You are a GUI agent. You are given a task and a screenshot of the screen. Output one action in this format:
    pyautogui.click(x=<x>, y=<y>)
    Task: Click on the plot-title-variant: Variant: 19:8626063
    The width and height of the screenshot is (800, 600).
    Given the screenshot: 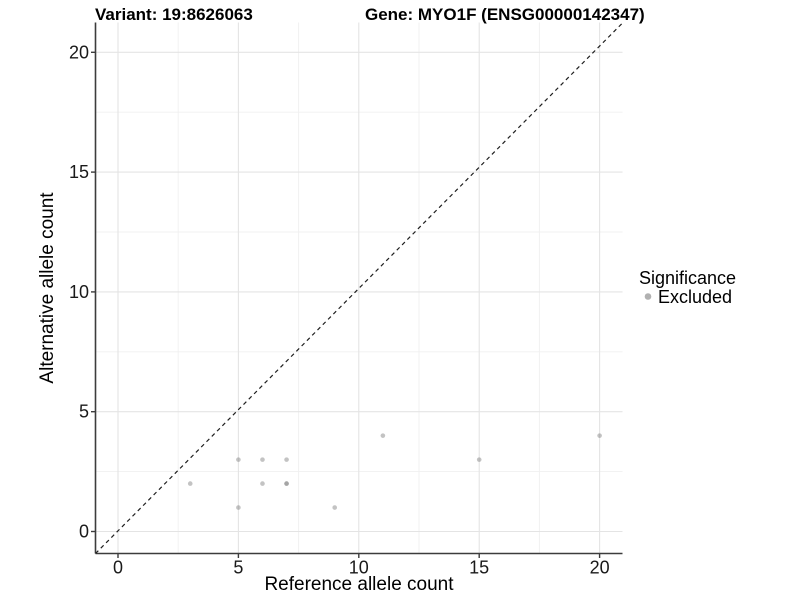 What is the action you would take?
    pyautogui.click(x=174, y=14)
    